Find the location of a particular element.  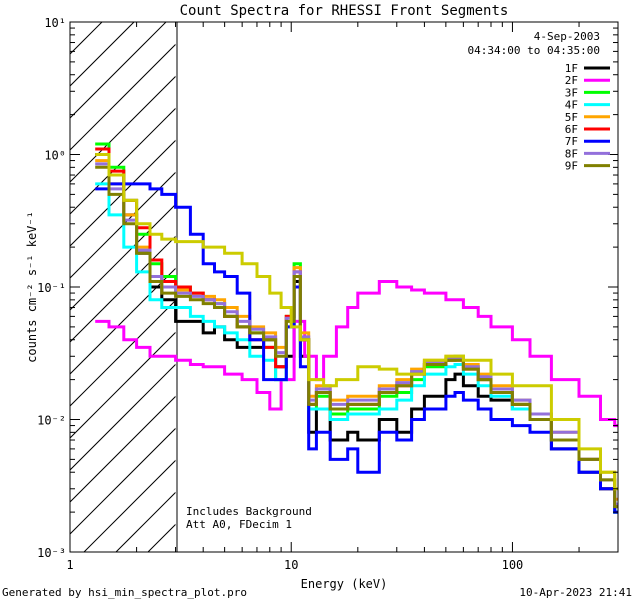

annotation-background: Includes Background is located at coordinates (249, 511).